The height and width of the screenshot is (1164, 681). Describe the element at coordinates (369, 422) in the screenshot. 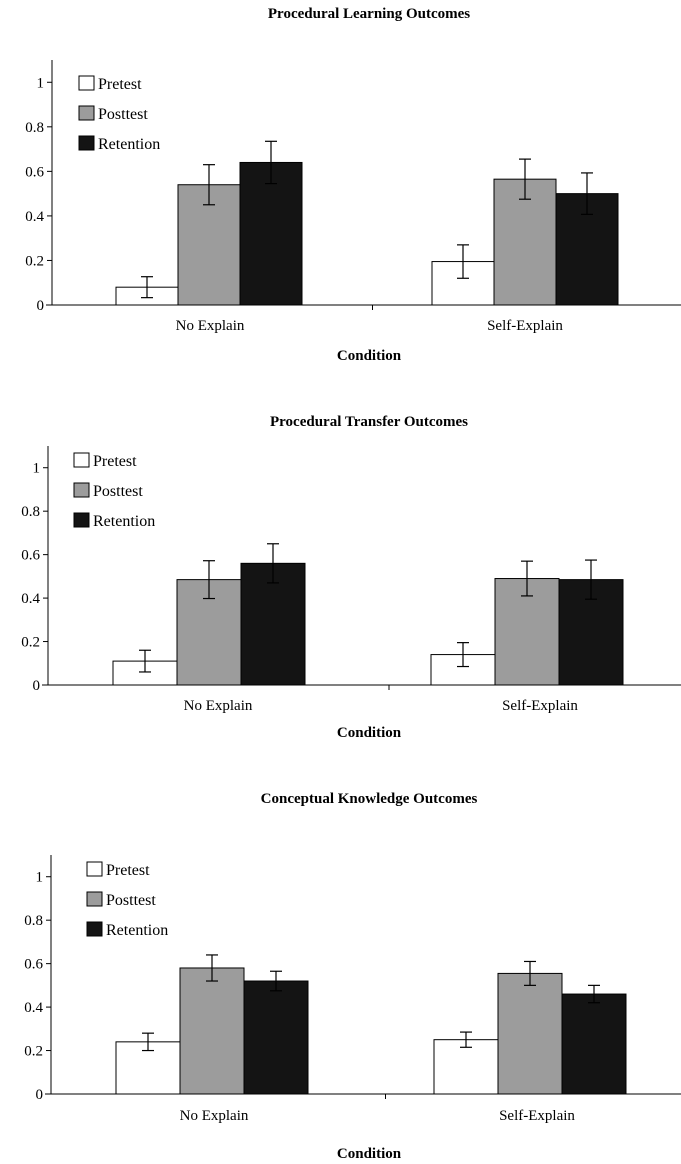

I see `chart-title: Procedural Transfer Outcomes` at that location.